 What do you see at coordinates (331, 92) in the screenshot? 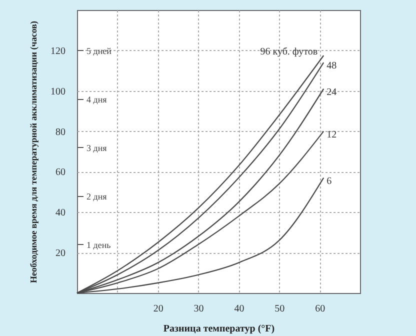
I see `series-label: 24` at bounding box center [331, 92].